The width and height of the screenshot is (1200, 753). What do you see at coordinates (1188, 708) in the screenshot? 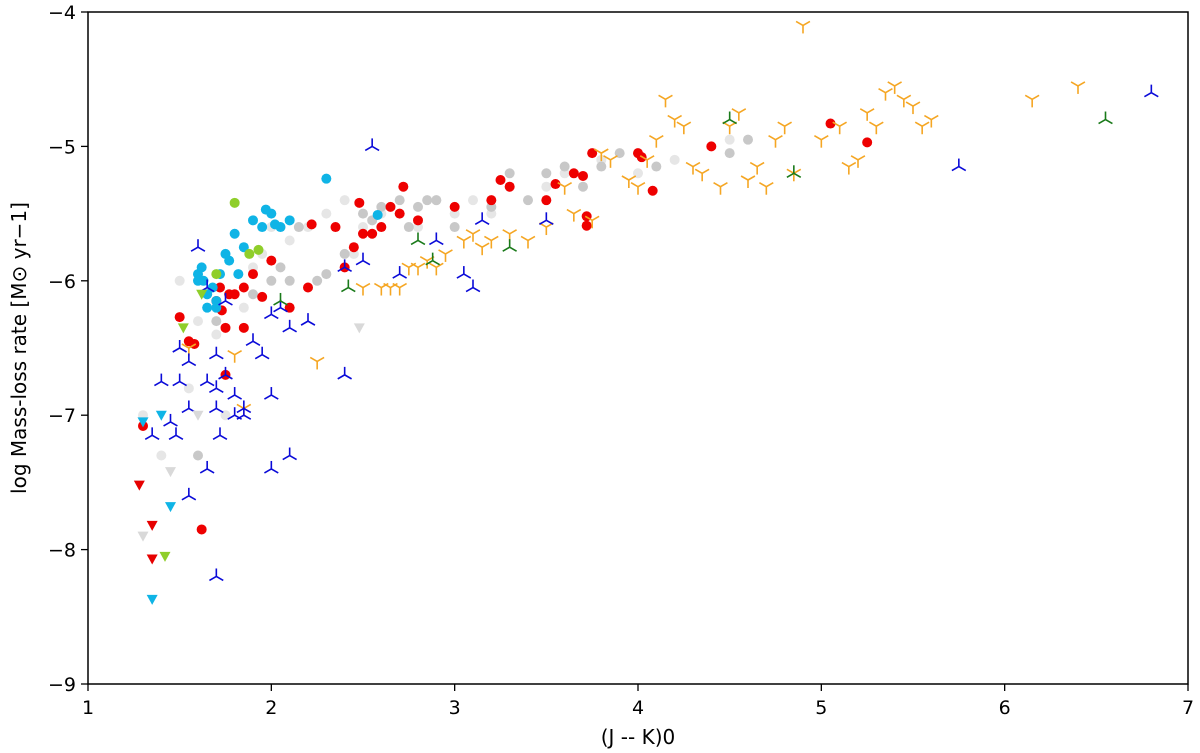
I see `x-tick-label: 7` at bounding box center [1188, 708].